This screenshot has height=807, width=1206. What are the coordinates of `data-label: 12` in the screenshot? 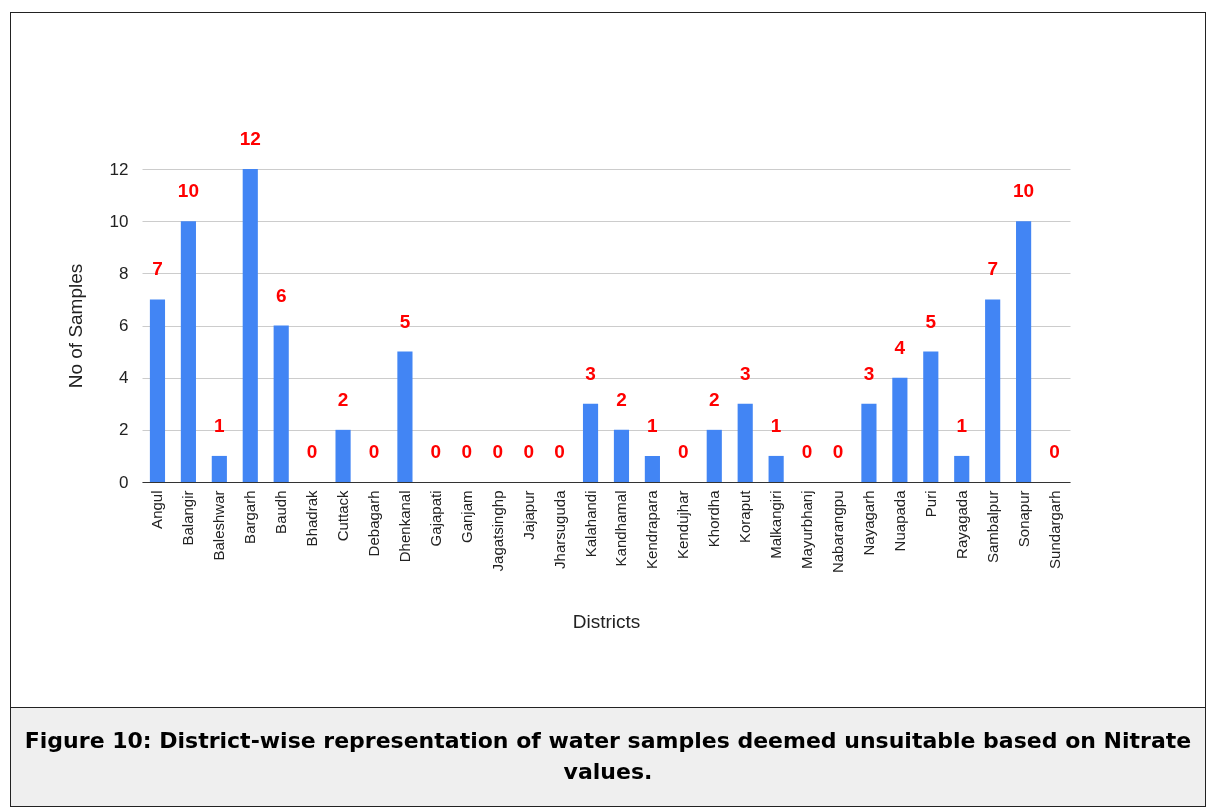 It's located at (250, 138).